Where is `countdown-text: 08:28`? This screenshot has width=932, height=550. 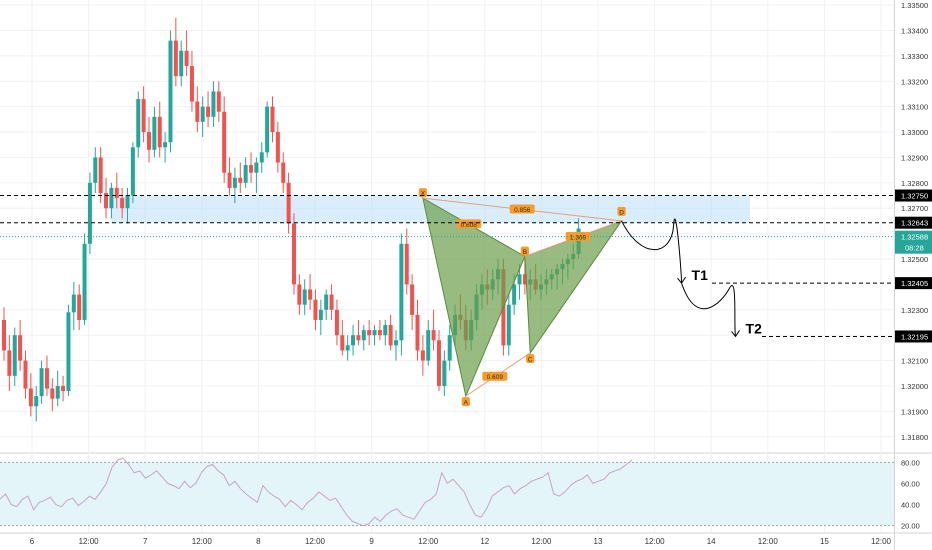 countdown-text: 08:28 is located at coordinates (914, 248).